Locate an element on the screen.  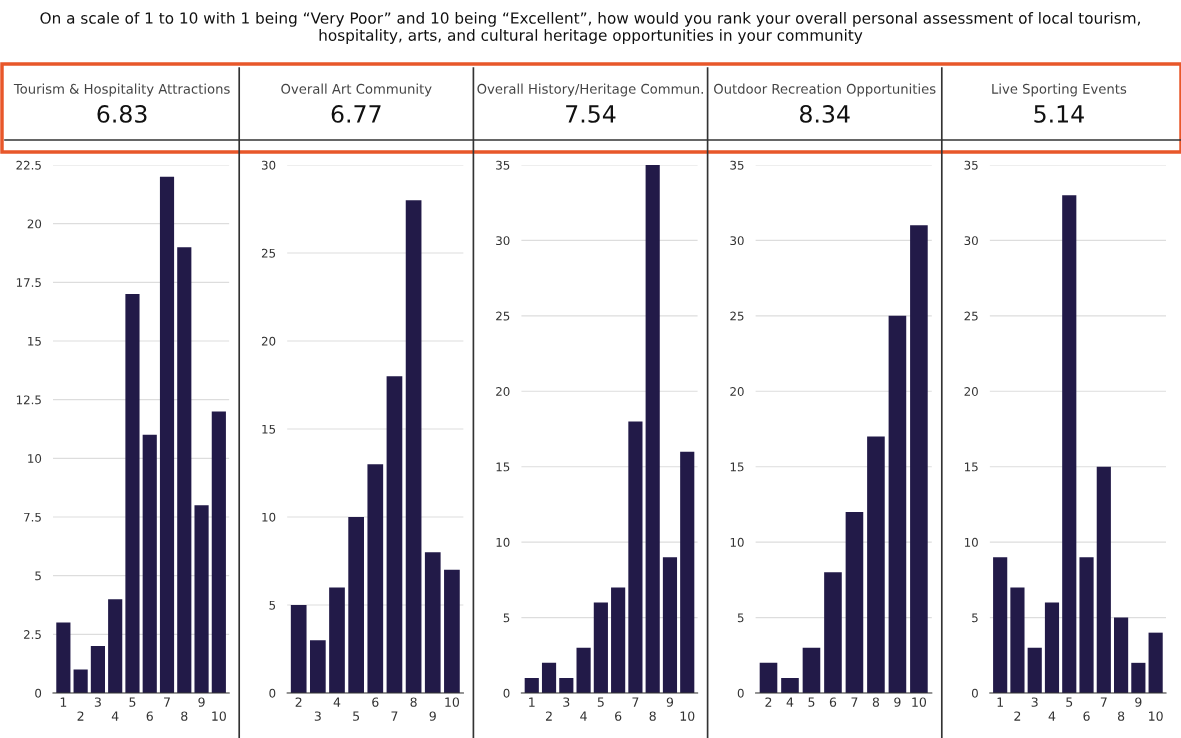
chart-subtitle: 7.54 is located at coordinates (591, 114).